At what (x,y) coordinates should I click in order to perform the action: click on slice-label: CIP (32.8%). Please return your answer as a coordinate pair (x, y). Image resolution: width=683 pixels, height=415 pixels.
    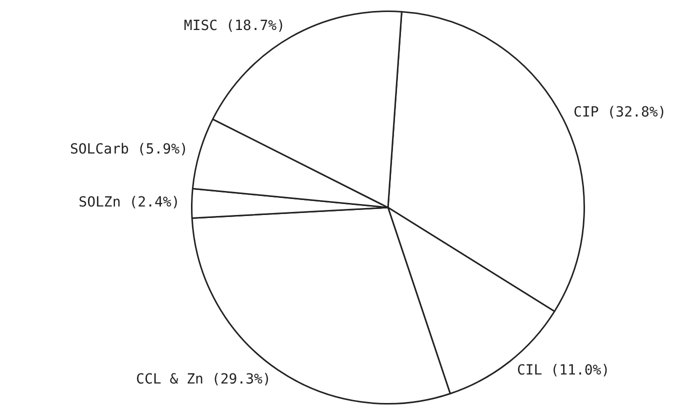
    Looking at the image, I should click on (620, 112).